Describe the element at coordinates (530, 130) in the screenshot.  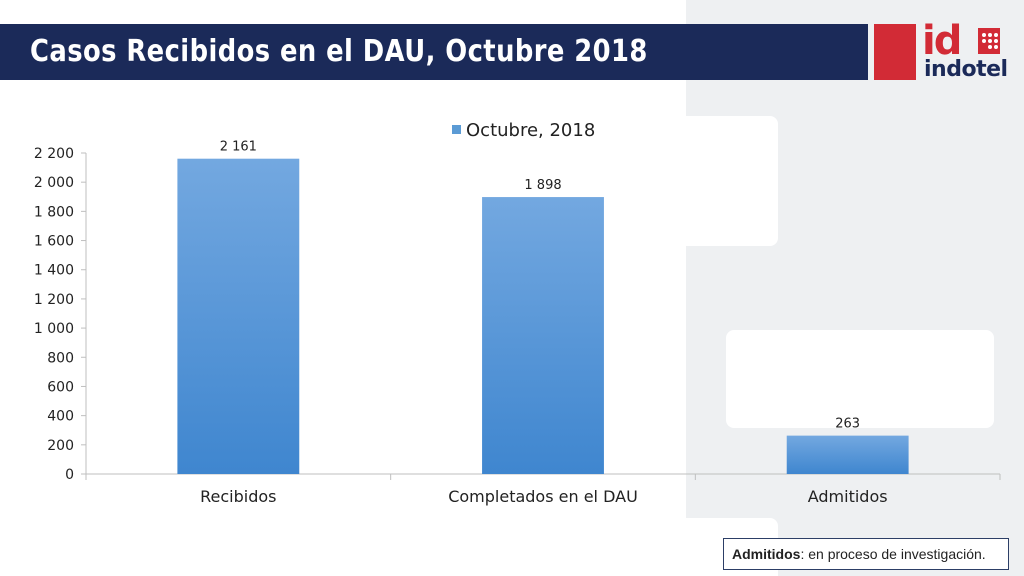
I see `legend-label: Octubre, 2018` at that location.